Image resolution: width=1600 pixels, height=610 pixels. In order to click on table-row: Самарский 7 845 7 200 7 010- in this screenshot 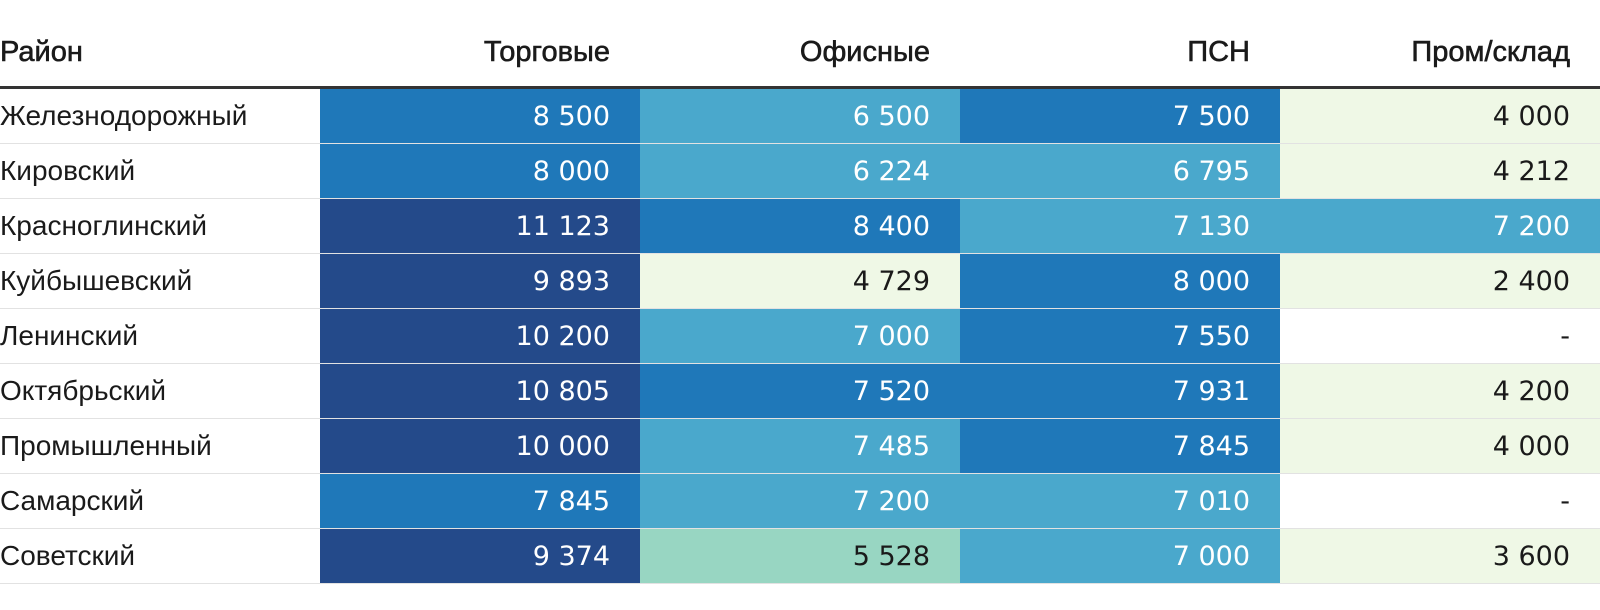, I will do `click(800, 501)`.